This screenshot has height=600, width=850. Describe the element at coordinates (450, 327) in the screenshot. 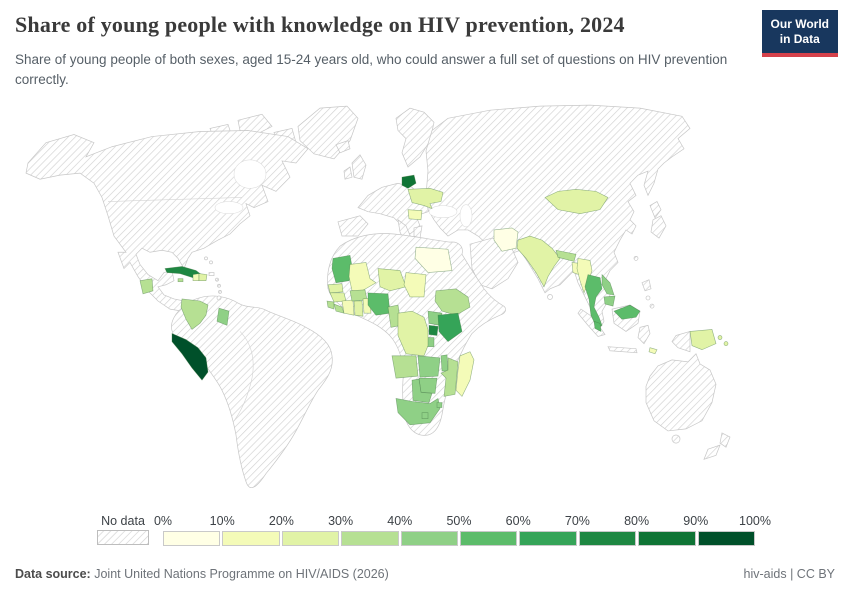

I see `country-kenya` at that location.